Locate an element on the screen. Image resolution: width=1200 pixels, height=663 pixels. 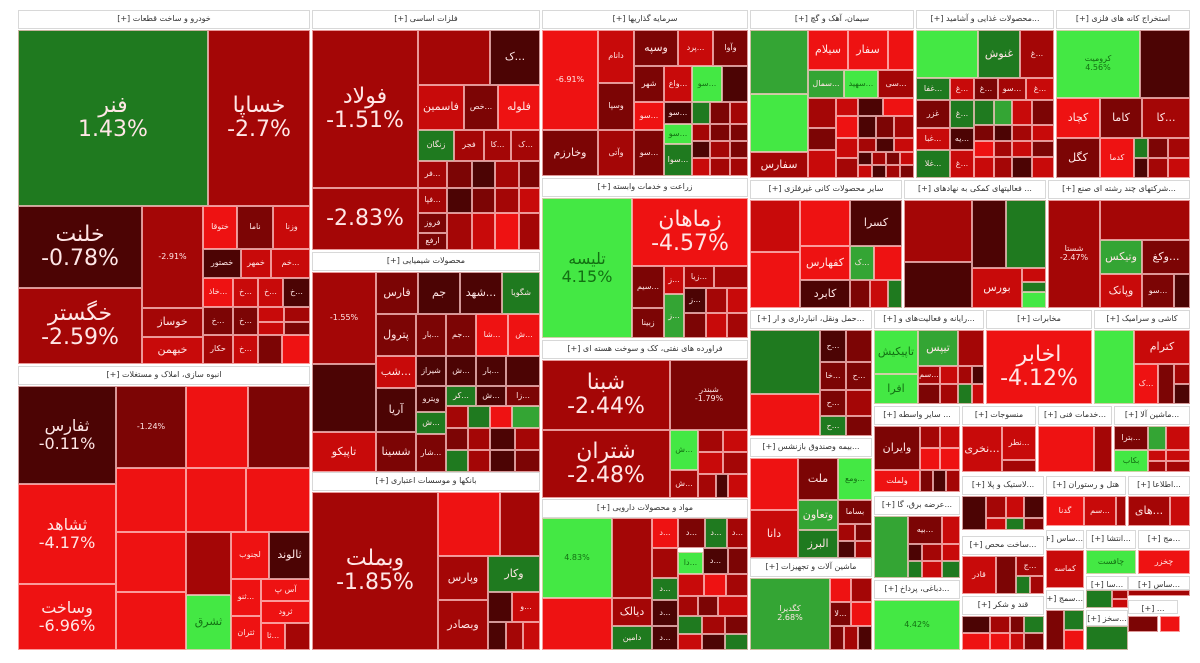
stock-tile: بورس is located at coordinates (997, 288).